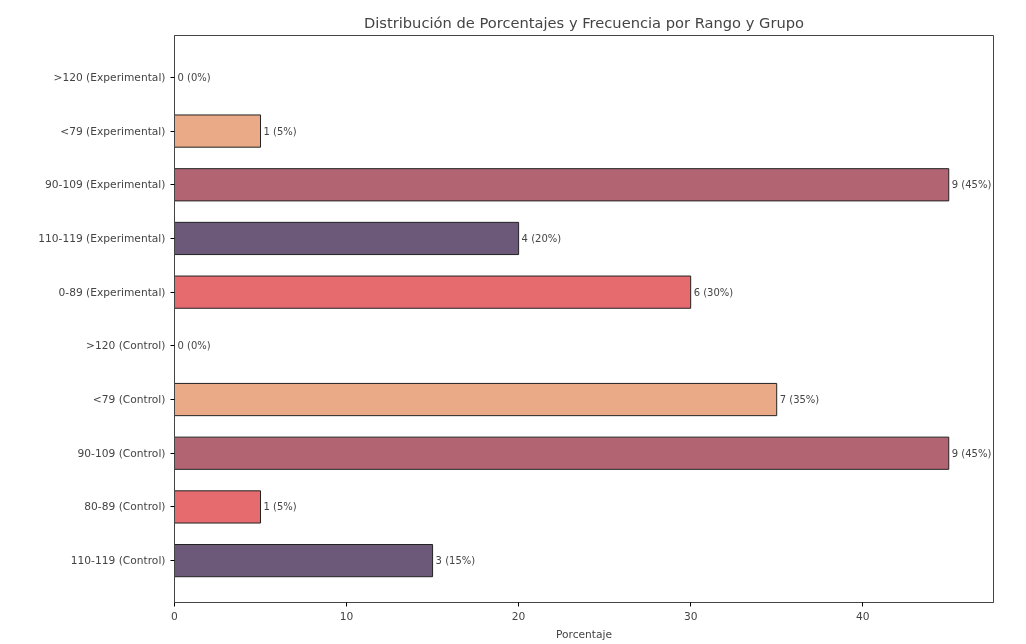 The image size is (1026, 644). I want to click on y-tick-label: >120 (Experimental), so click(109, 77).